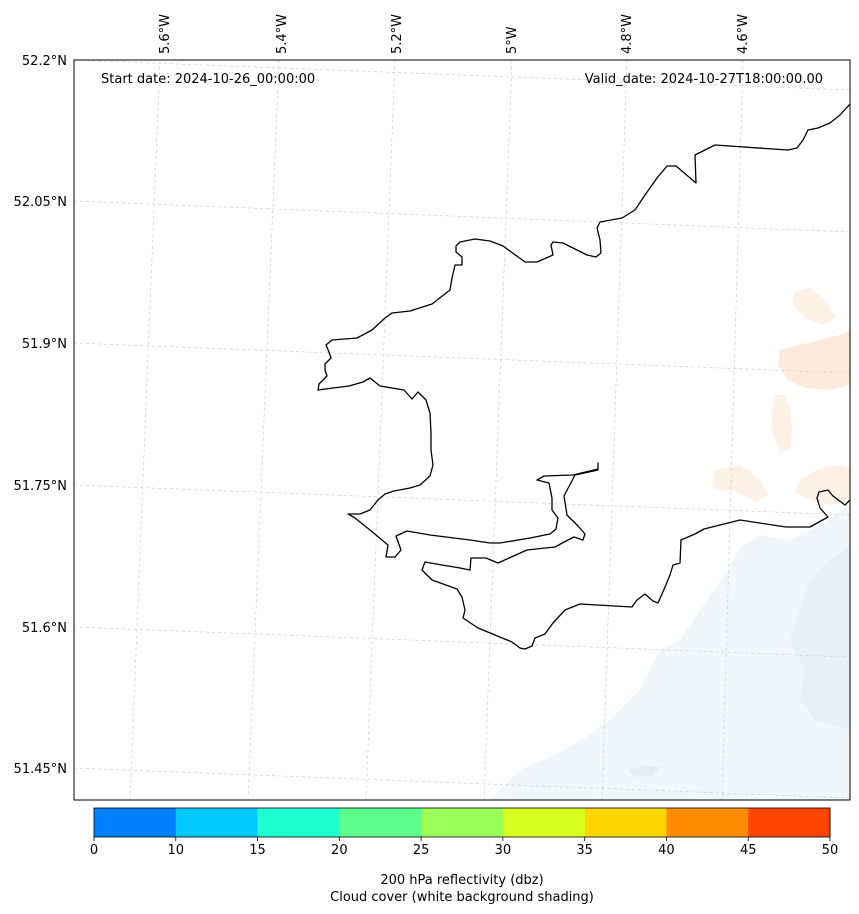  What do you see at coordinates (40, 486) in the screenshot?
I see `lat-label-51-75n: 51.75°N` at bounding box center [40, 486].